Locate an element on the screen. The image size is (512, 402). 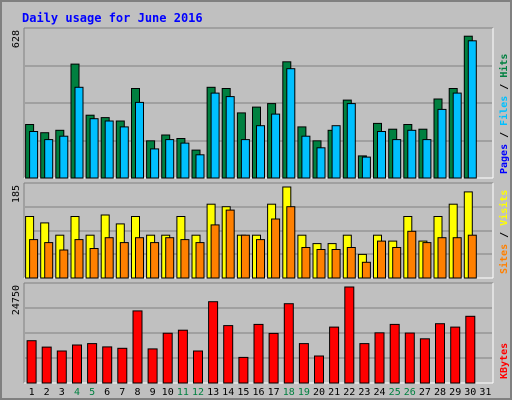
x-tick-label-day-14: 14 is located at coordinates (228, 392).